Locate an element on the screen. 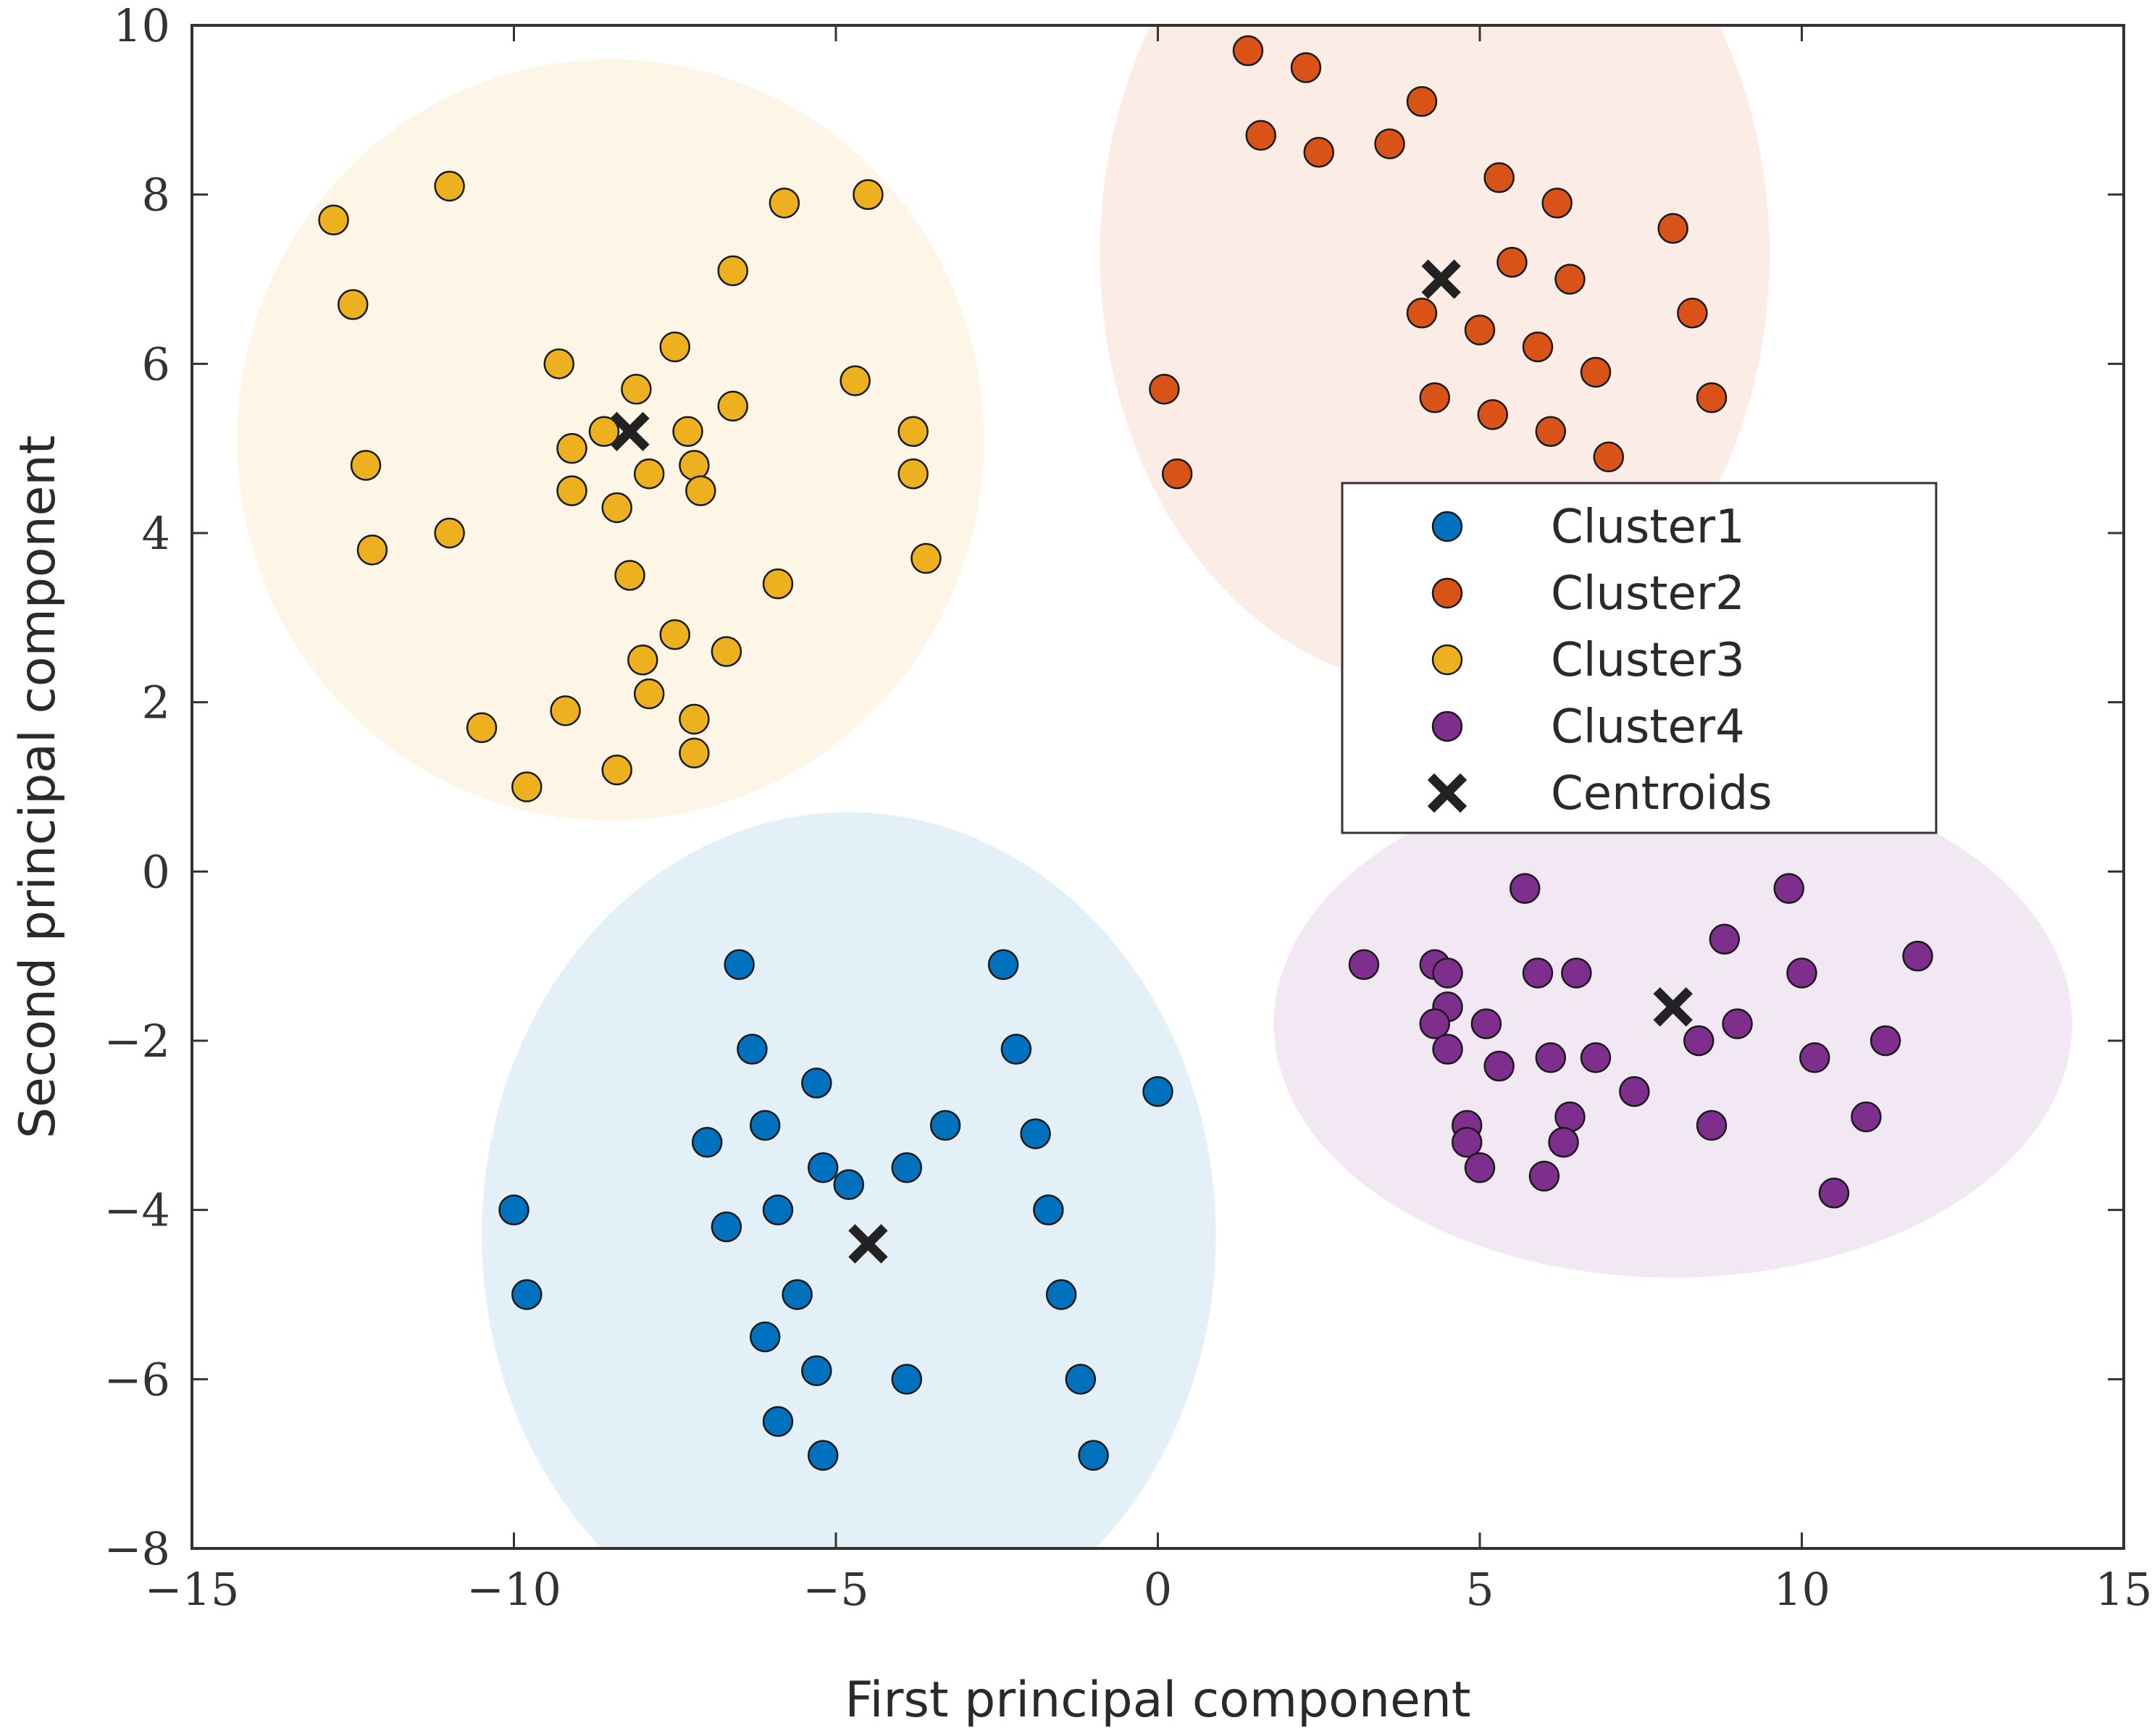  legend-centroid-marker is located at coordinates (1448, 793).